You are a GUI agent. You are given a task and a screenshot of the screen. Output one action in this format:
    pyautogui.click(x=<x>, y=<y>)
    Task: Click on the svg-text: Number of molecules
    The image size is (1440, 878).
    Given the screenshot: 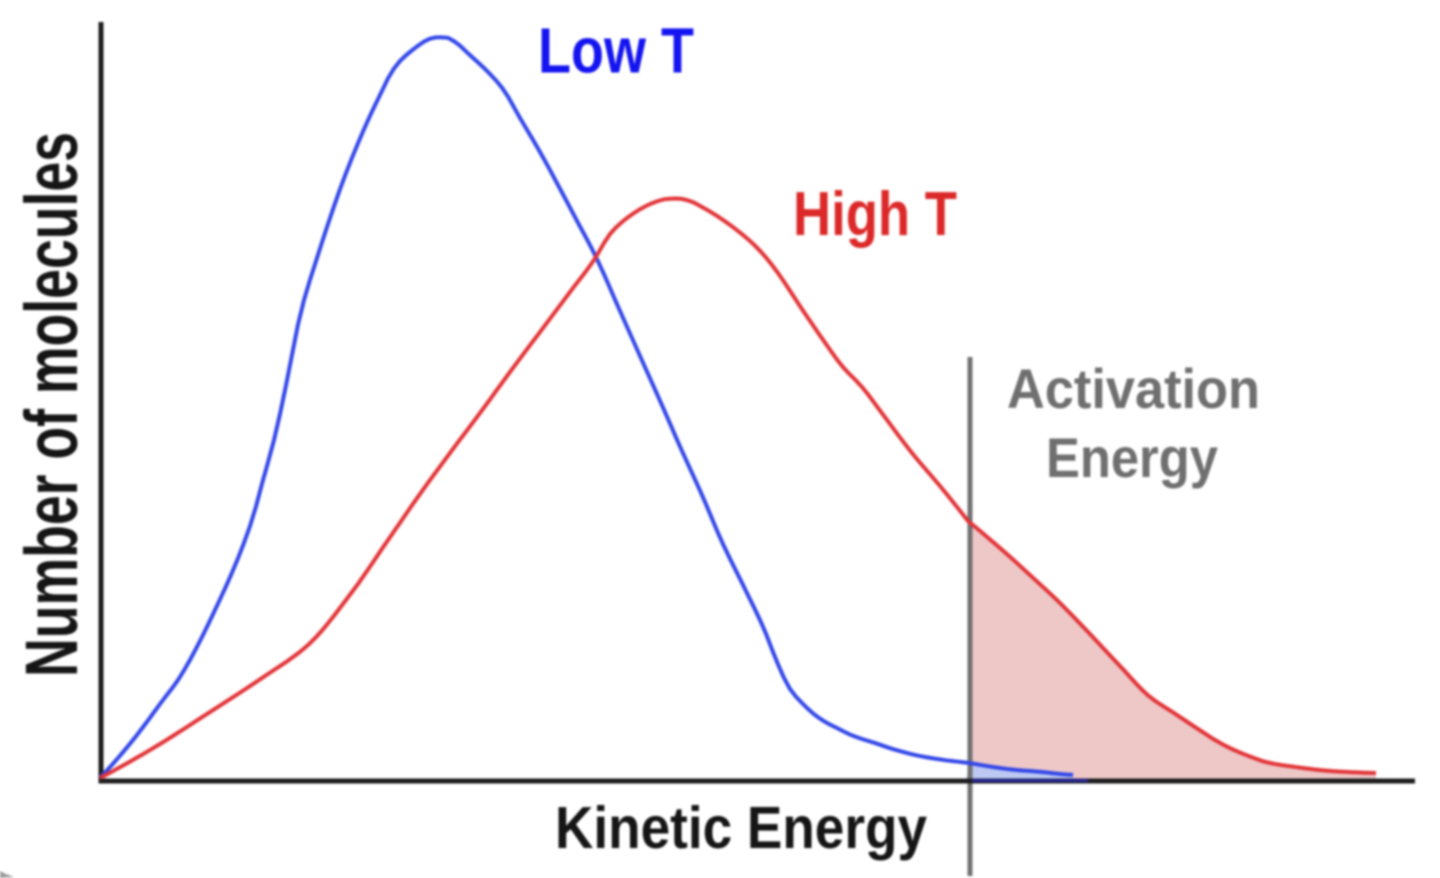 What is the action you would take?
    pyautogui.click(x=51, y=404)
    